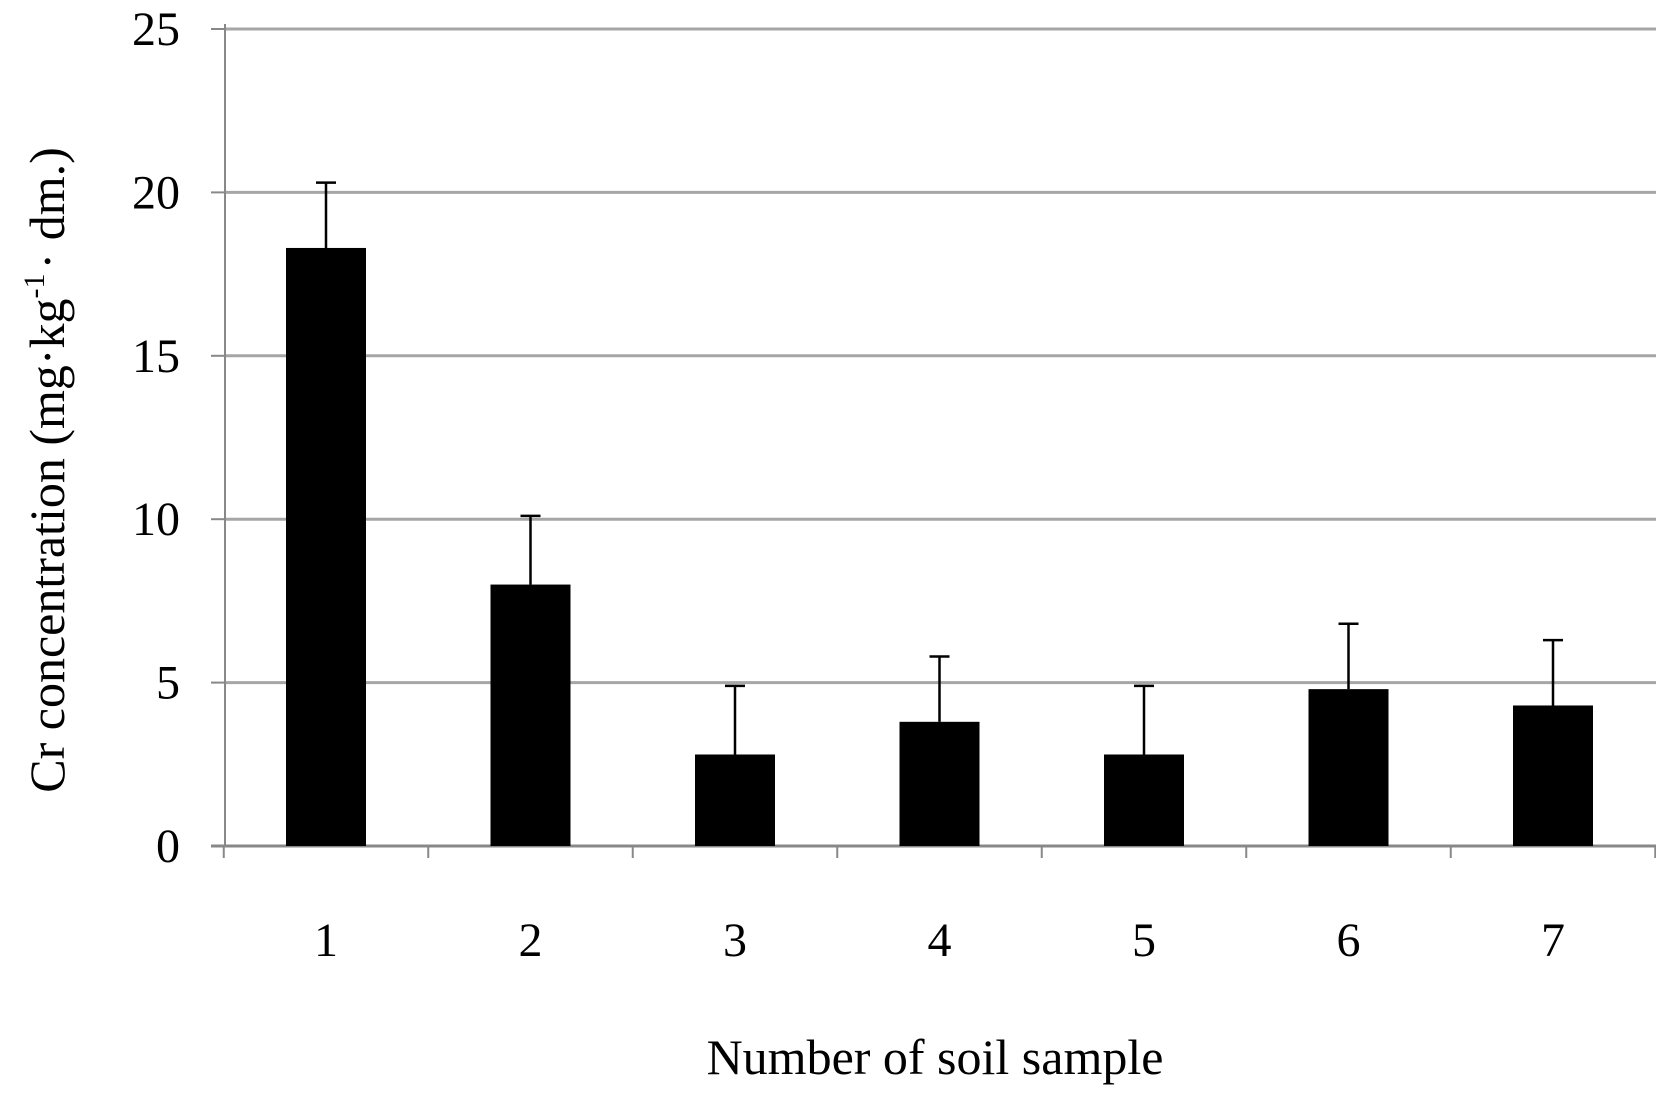  I want to click on y-tick-labels: 0 5 10 15 20 25, so click(156, 438).